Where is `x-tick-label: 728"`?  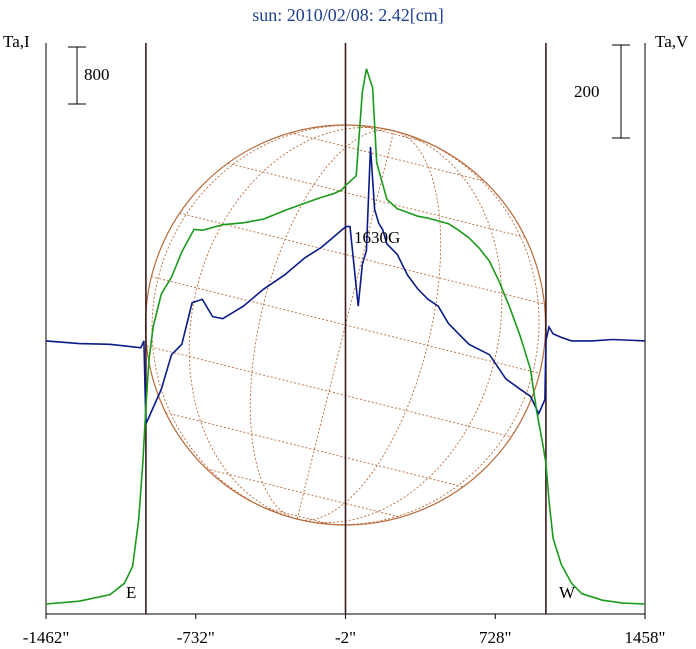 x-tick-label: 728" is located at coordinates (495, 637).